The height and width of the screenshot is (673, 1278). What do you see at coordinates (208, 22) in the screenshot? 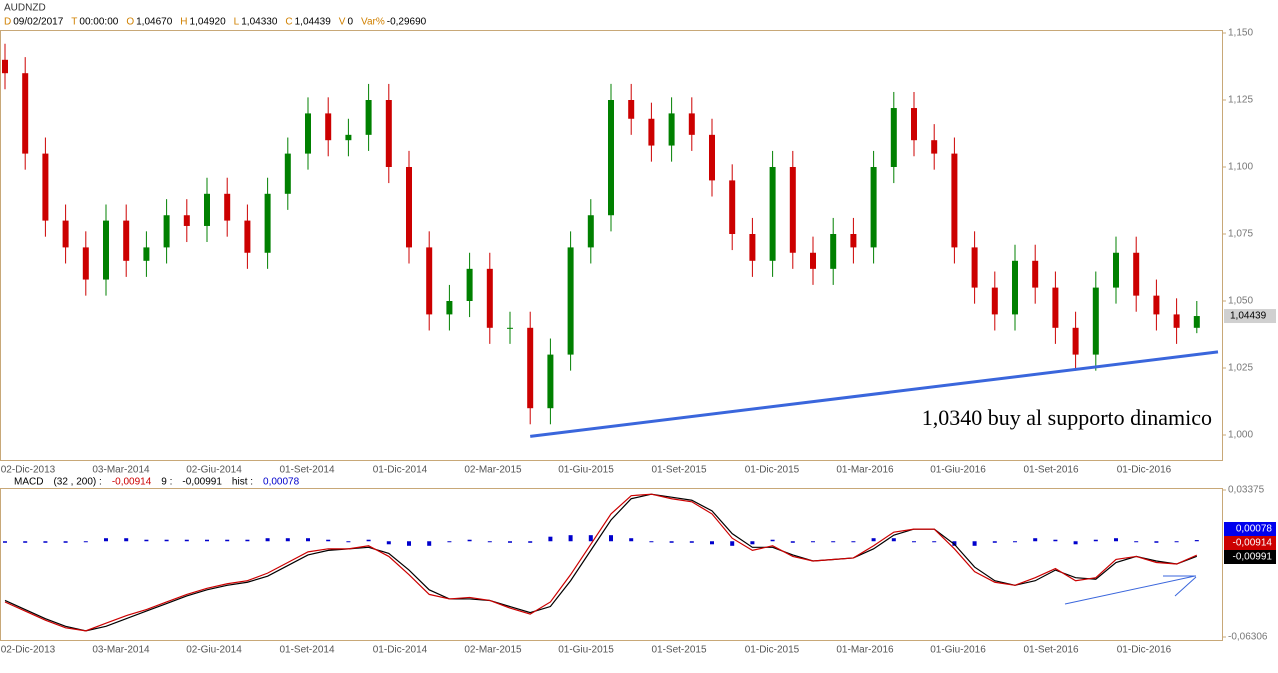
I see `field-value: 1,04920` at bounding box center [208, 22].